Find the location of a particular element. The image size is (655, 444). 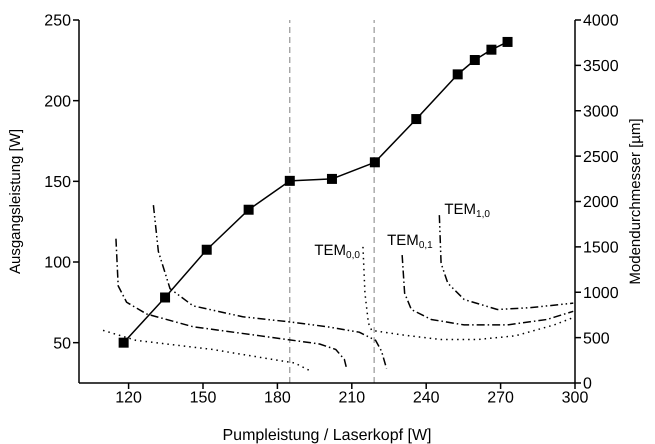

x-tick-label: 240 is located at coordinates (426, 397).